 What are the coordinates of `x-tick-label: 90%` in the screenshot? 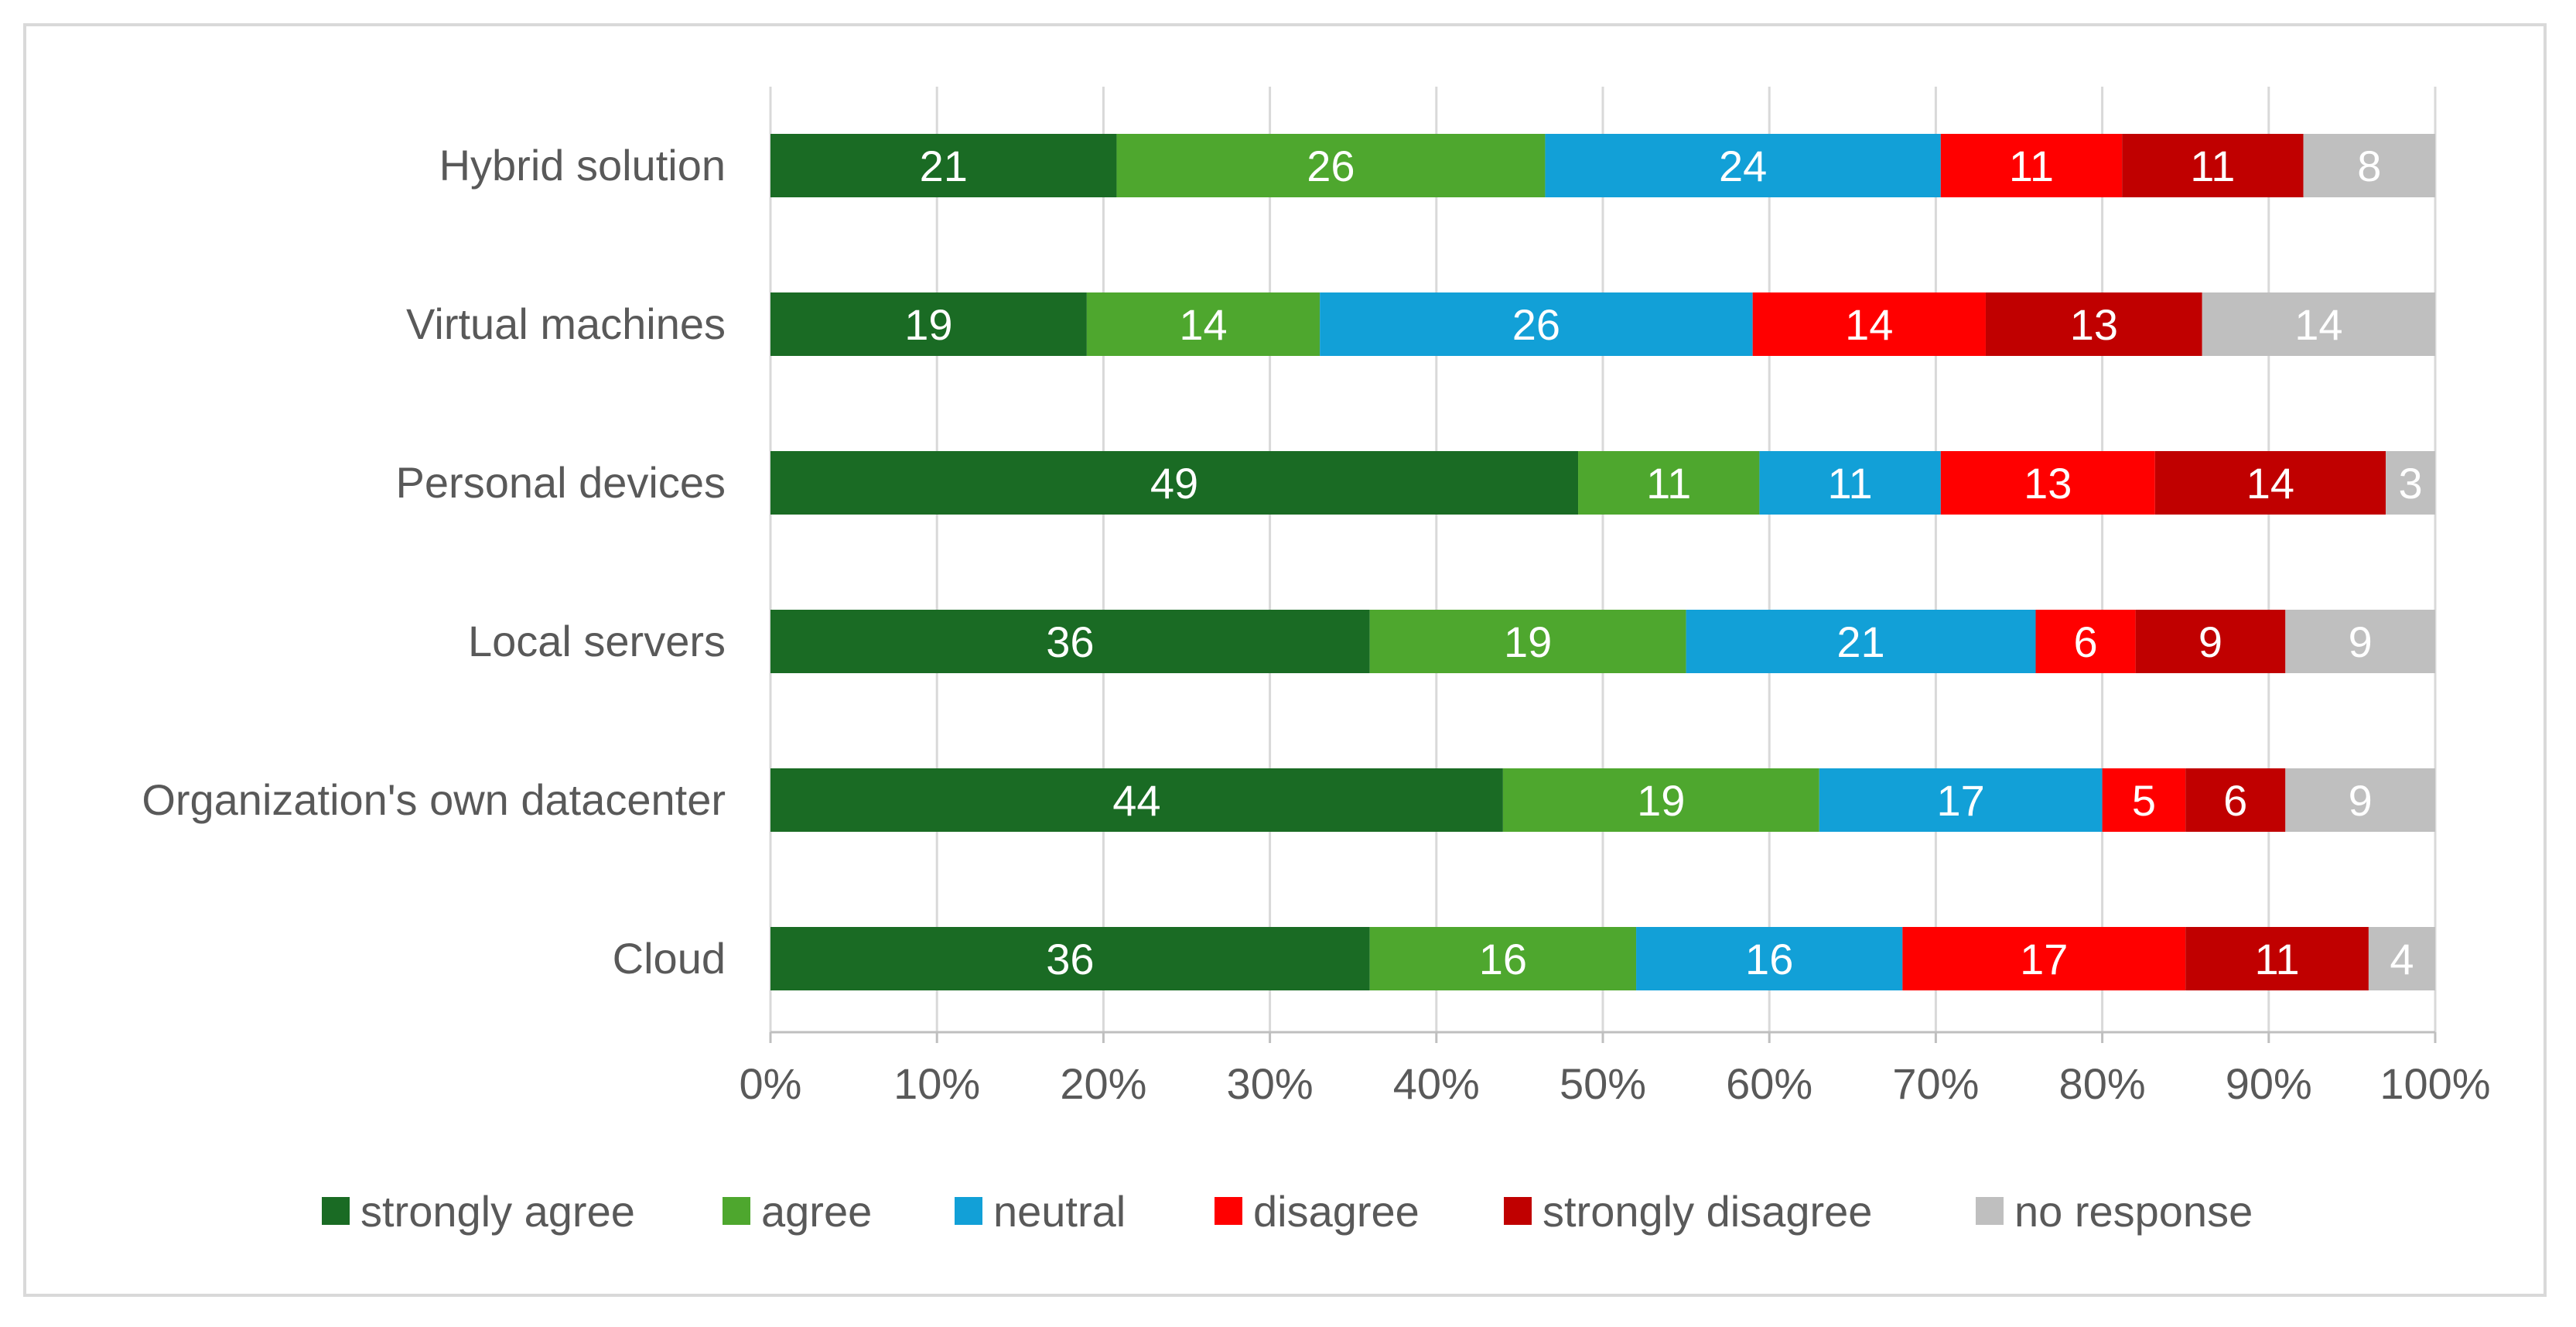 It's located at (2269, 1083).